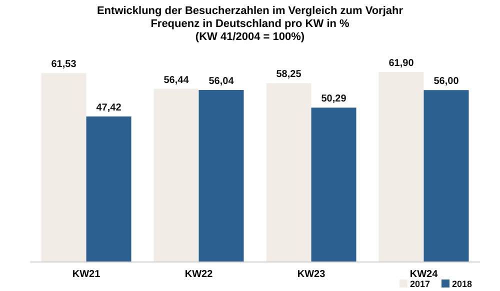 The height and width of the screenshot is (291, 500). What do you see at coordinates (334, 99) in the screenshot?
I see `data-label: 50,29` at bounding box center [334, 99].